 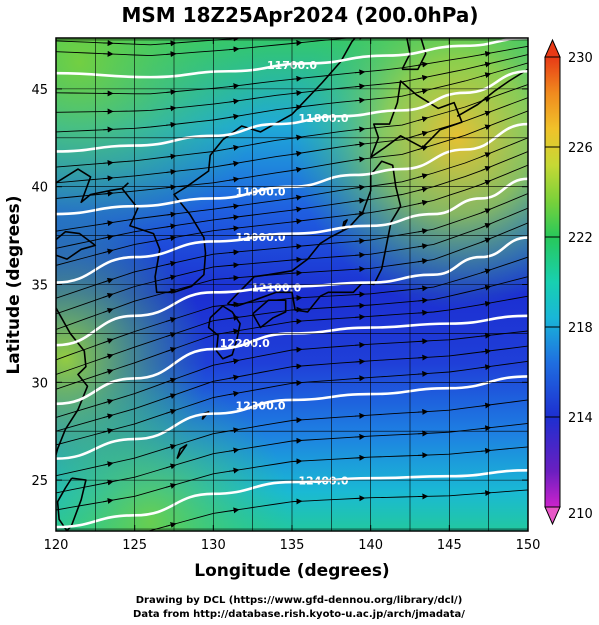 What do you see at coordinates (276, 288) in the screenshot?
I see `contour-label: 12100.0` at bounding box center [276, 288].